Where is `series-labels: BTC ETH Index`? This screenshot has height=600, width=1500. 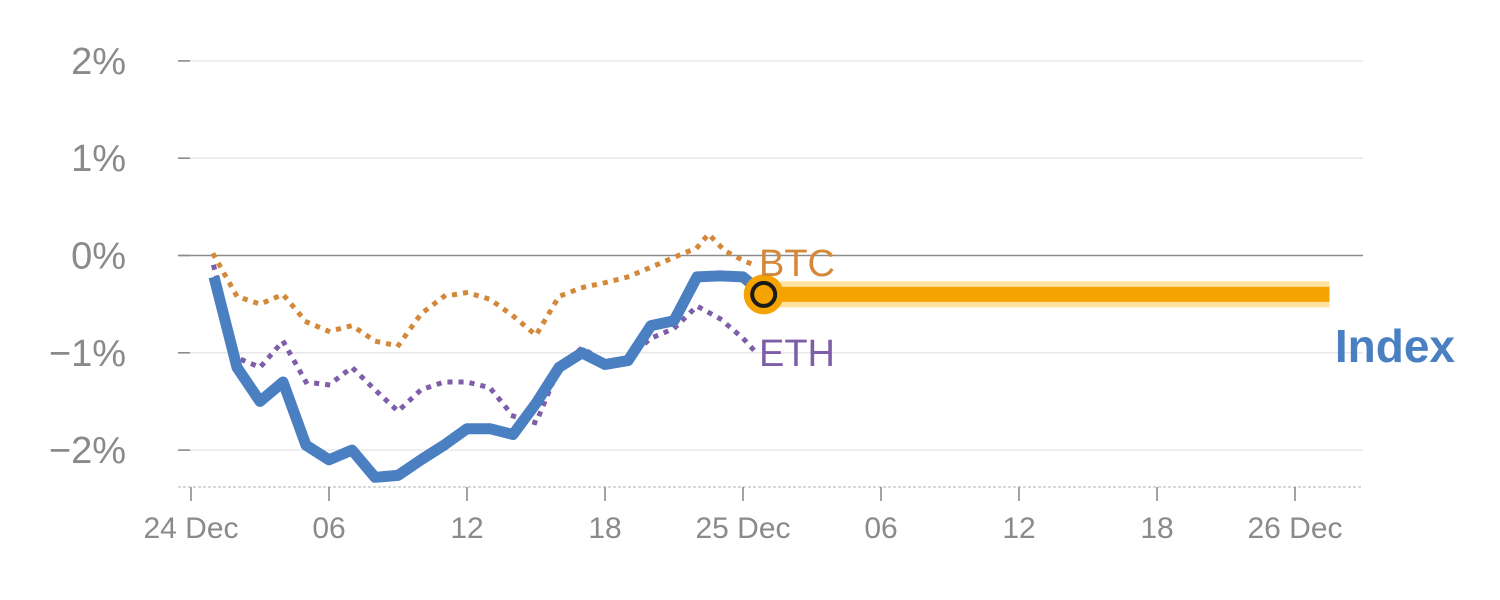 series-labels: BTC ETH Index is located at coordinates (1107, 309).